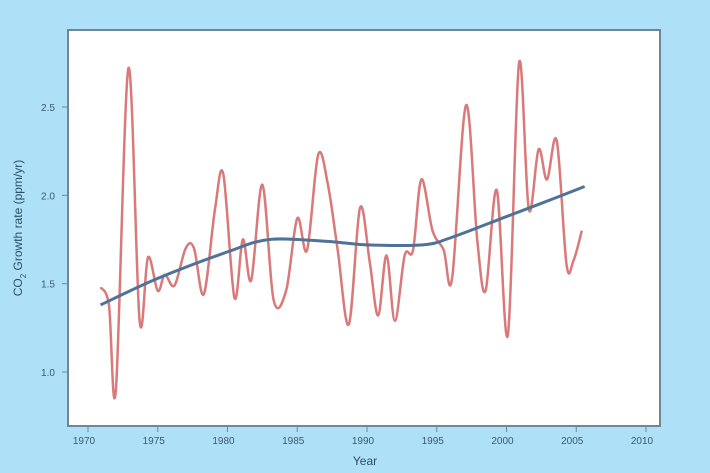  What do you see at coordinates (365, 461) in the screenshot?
I see `x-axis-label: Year` at bounding box center [365, 461].